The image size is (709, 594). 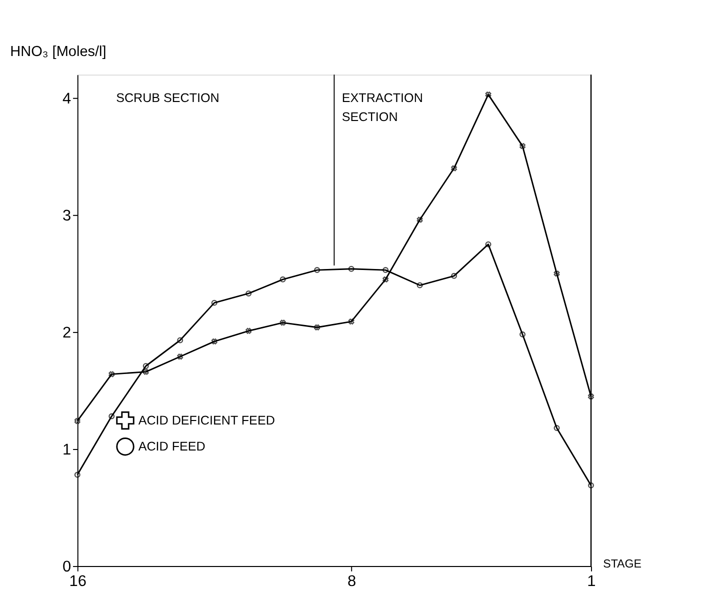 What do you see at coordinates (206, 420) in the screenshot?
I see `legend-label: ACID DEFICIENT FEED` at bounding box center [206, 420].